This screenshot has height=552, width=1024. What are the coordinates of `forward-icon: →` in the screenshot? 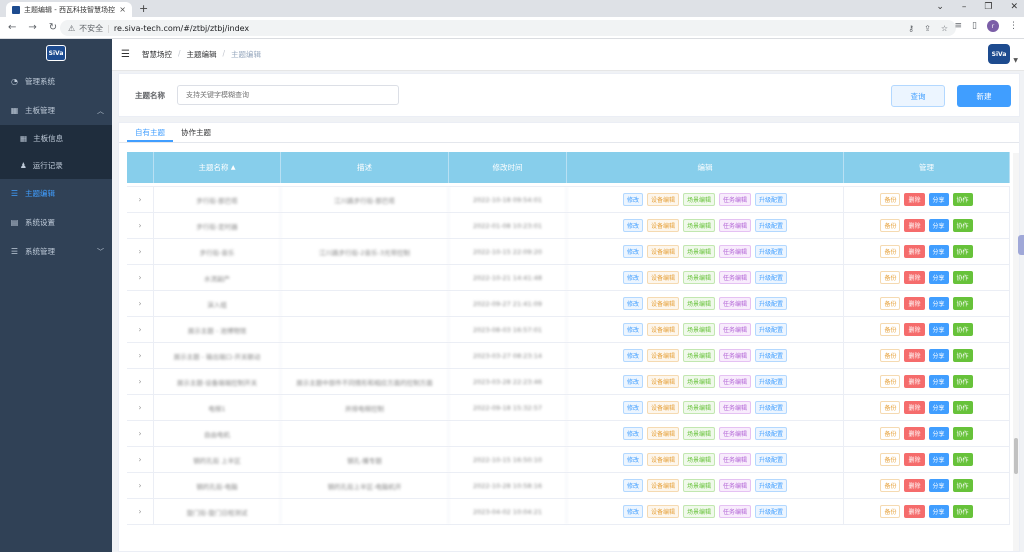 It's located at (32, 27).